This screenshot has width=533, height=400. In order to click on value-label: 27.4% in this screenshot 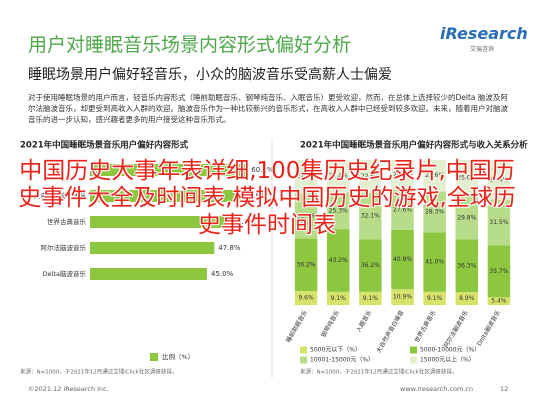, I will do `click(498, 179)`.